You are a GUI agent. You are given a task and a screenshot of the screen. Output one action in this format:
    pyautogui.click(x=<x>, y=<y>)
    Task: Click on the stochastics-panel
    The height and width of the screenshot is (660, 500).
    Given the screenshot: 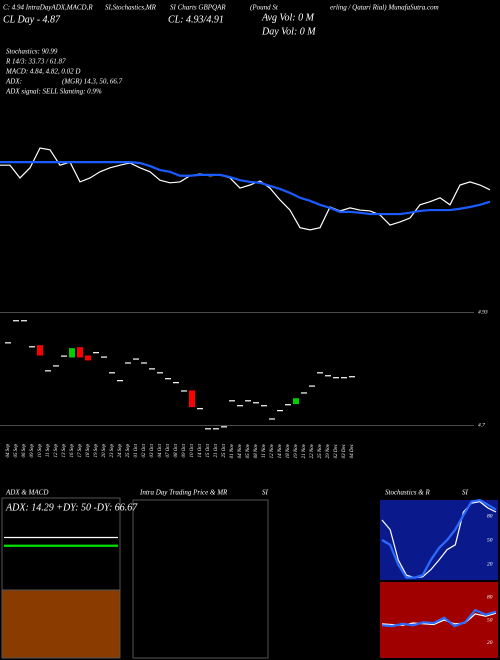 What is the action you would take?
    pyautogui.click(x=439, y=540)
    